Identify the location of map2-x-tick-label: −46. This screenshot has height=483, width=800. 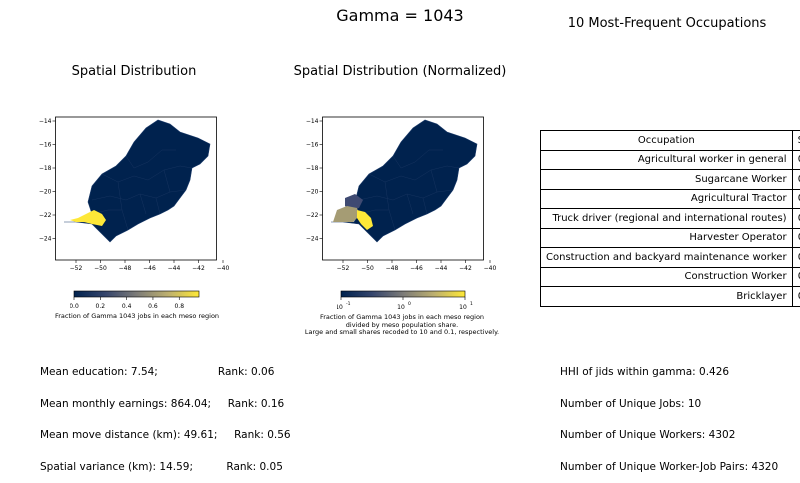
(416, 268).